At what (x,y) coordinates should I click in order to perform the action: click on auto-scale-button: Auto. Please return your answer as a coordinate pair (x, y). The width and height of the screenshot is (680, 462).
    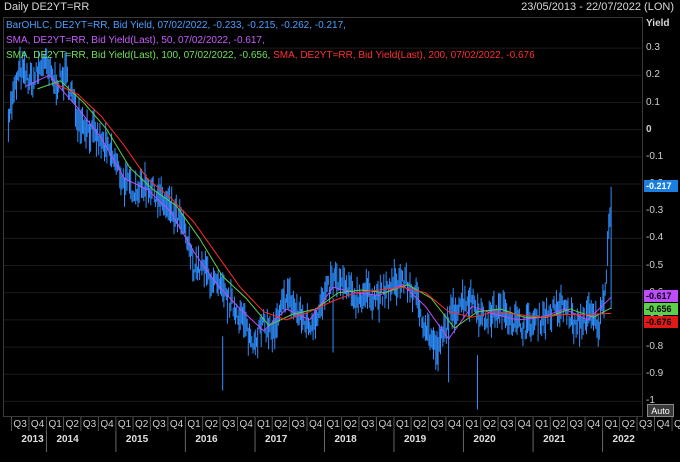
    Looking at the image, I should click on (660, 410).